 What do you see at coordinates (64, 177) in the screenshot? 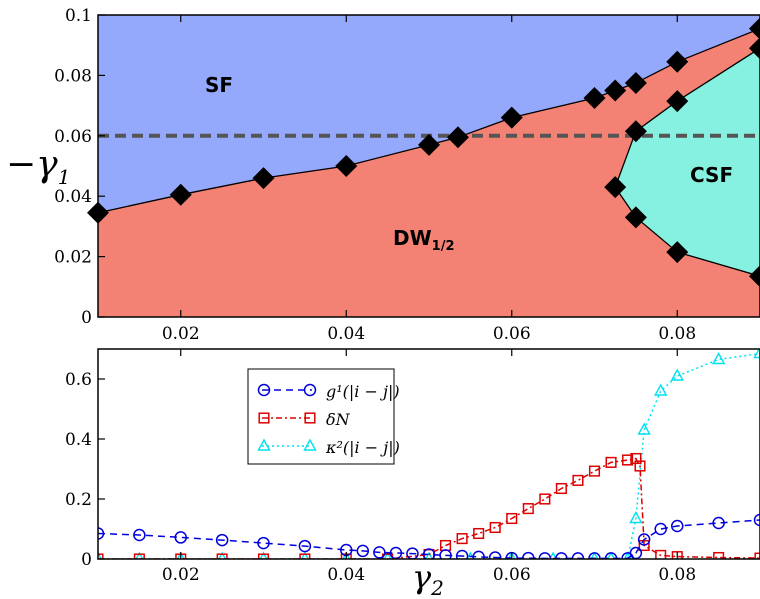
I see `top-y-axis-label-sub: 1` at bounding box center [64, 177].